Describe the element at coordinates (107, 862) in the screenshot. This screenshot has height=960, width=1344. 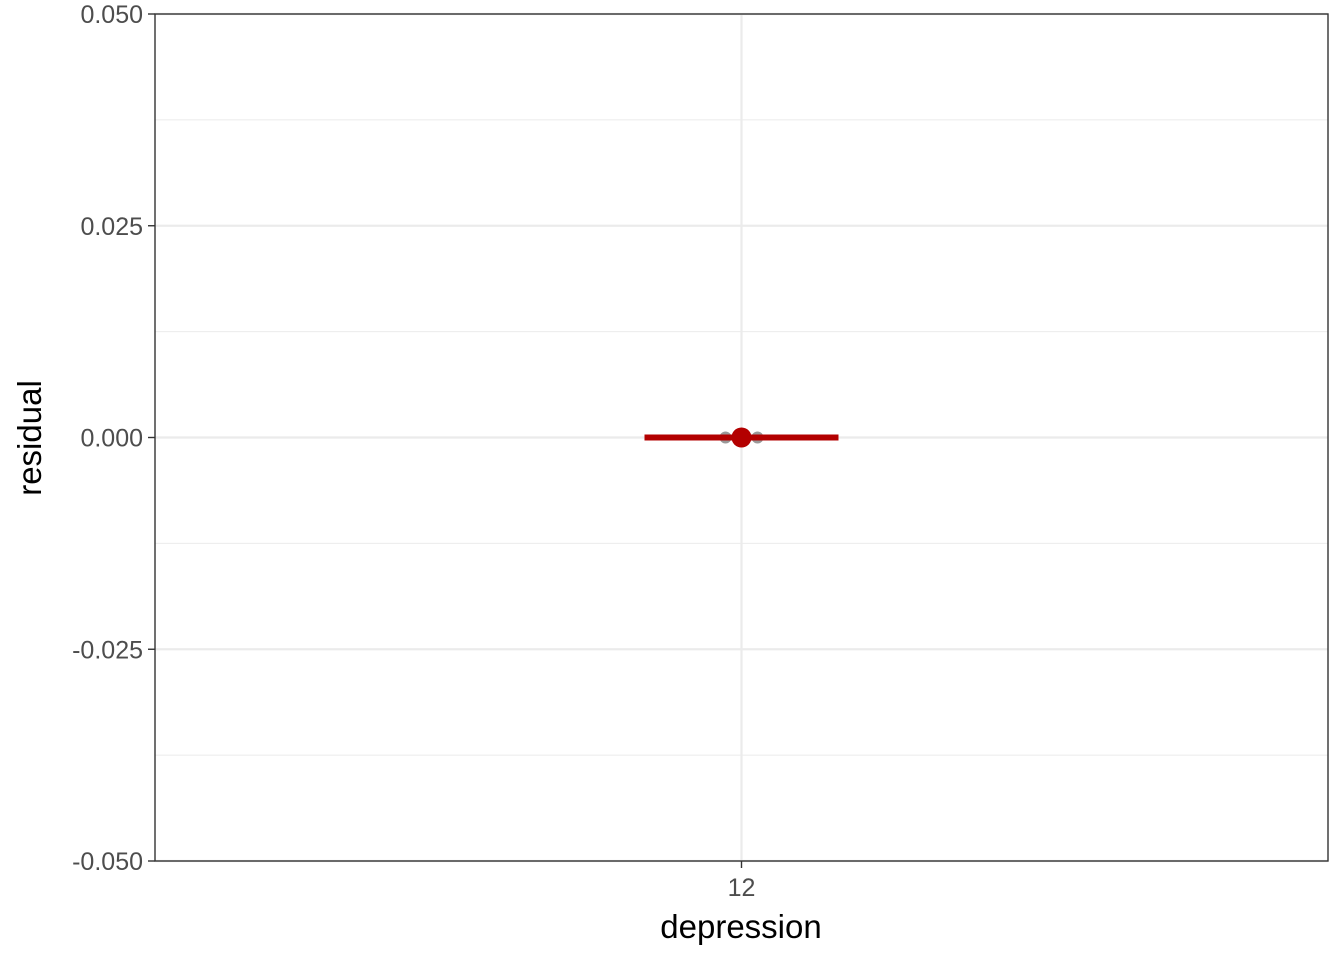
I see `y-tick-label: -0.050` at that location.